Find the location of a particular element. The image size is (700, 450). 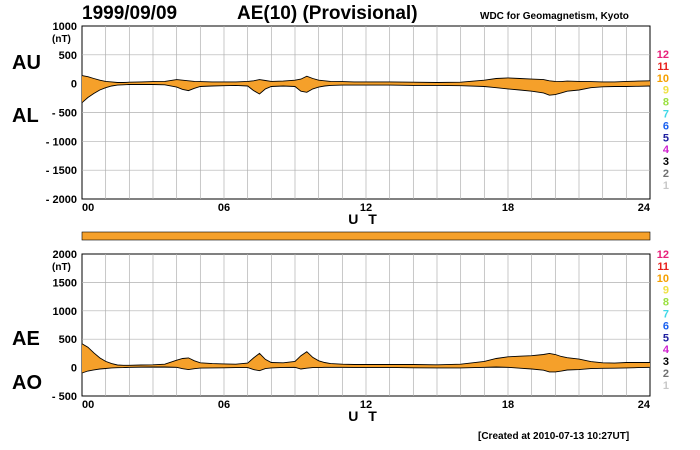

au-label: AU is located at coordinates (26, 63).